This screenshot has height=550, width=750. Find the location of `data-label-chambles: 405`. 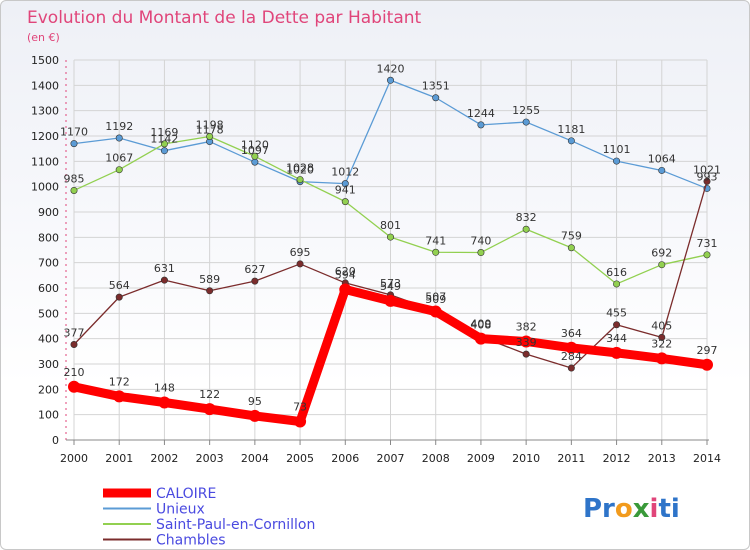

data-label-chambles: 405 is located at coordinates (661, 325).